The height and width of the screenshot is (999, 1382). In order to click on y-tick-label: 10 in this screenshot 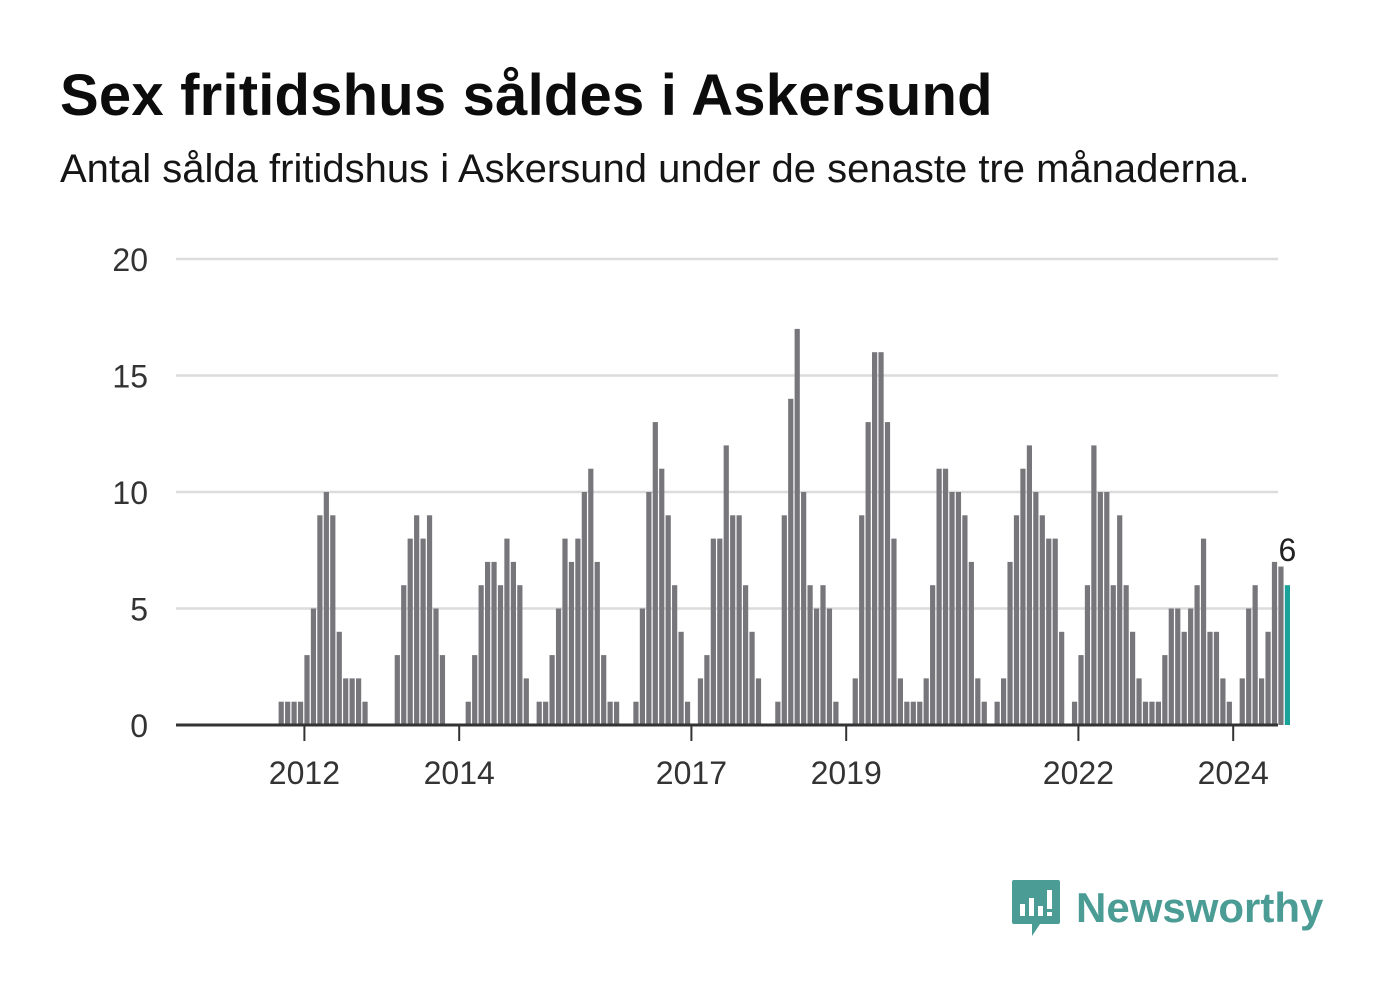, I will do `click(130, 493)`.